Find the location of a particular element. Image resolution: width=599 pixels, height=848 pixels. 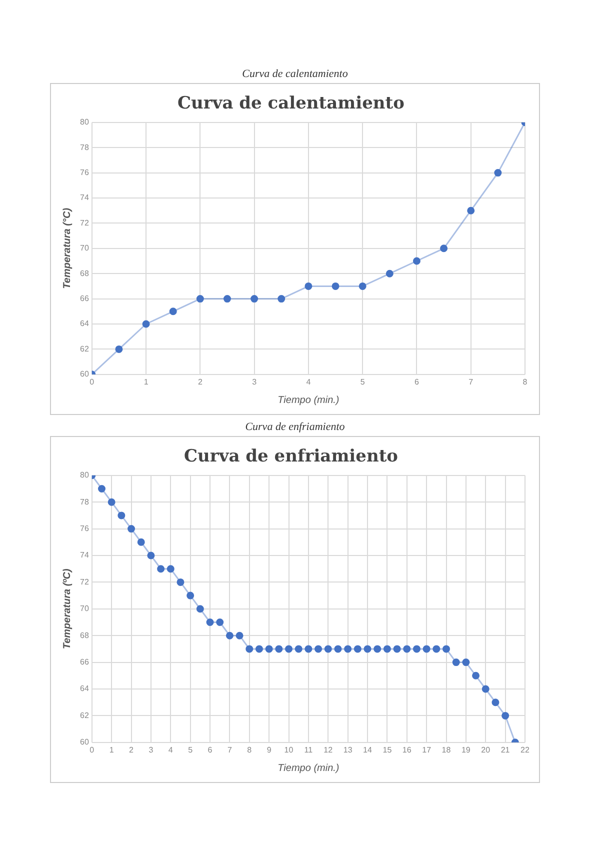

x-tick-label: 10 is located at coordinates (289, 749).